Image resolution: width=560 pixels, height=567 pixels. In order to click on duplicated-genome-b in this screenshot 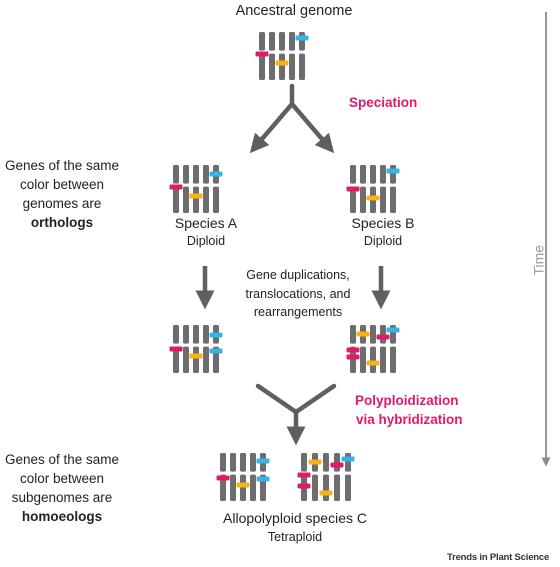, I will do `click(373, 349)`.